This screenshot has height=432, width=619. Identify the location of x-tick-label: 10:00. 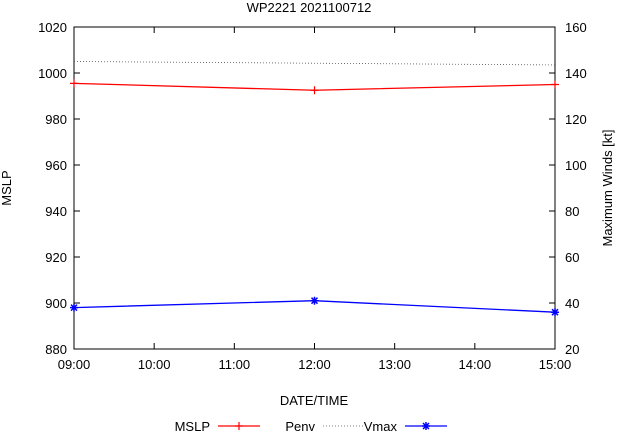
(154, 364).